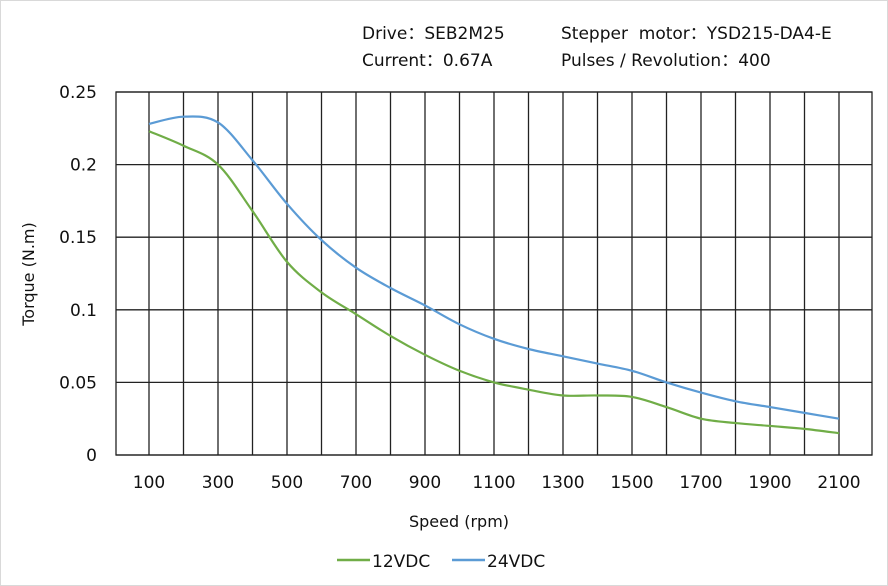  I want to click on y-tick-label: 0, so click(91, 456).